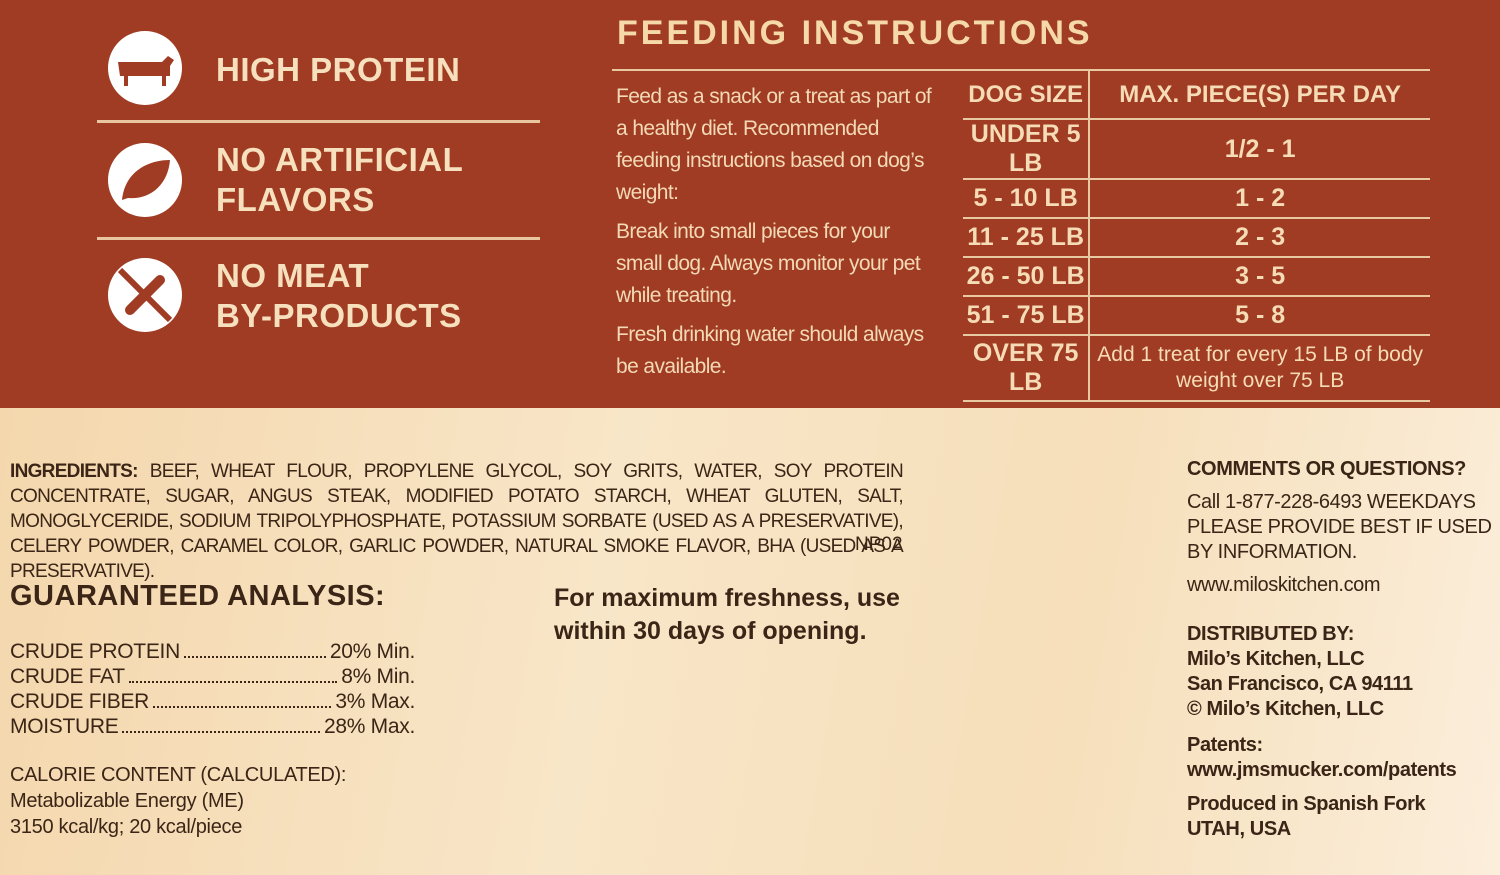  What do you see at coordinates (1026, 276) in the screenshot?
I see `cell: 26 - 50 LB` at bounding box center [1026, 276].